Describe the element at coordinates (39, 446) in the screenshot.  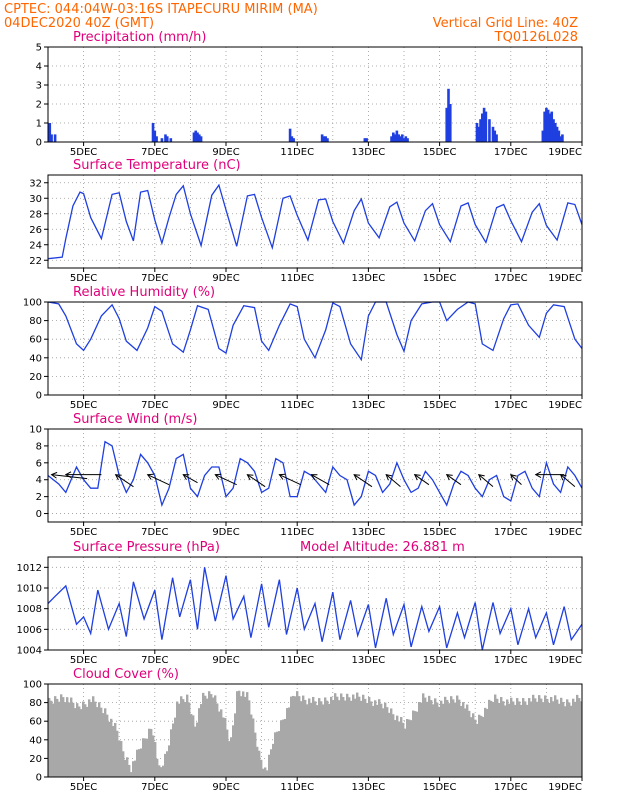
I see `y-tick-label: 8` at that location.